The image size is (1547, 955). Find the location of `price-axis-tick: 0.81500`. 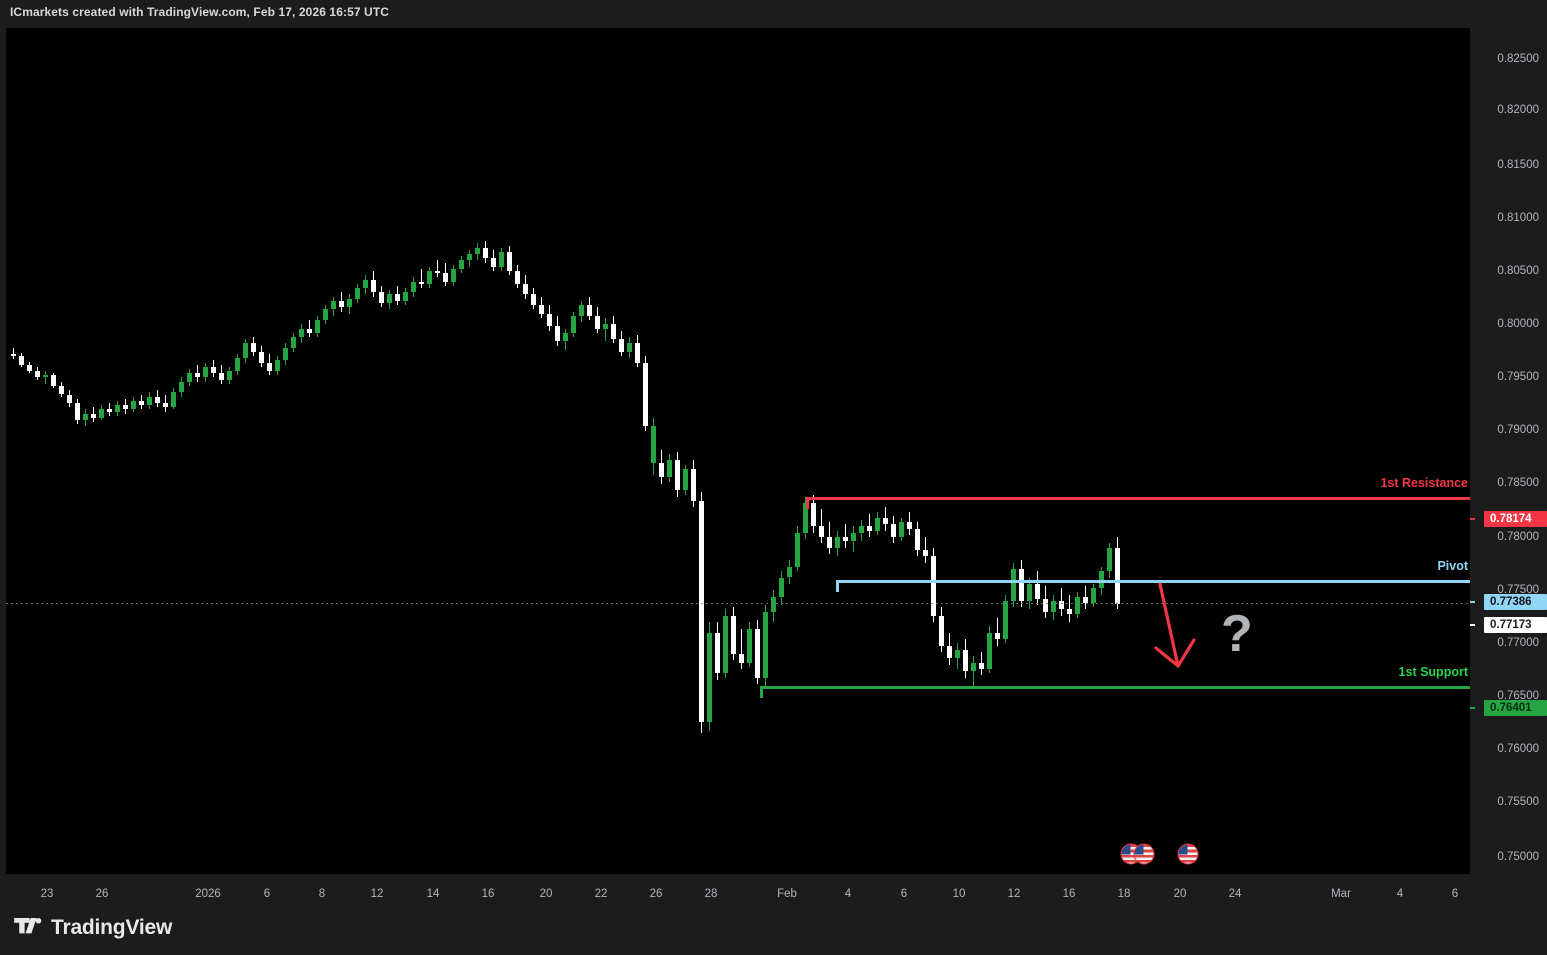

price-axis-tick: 0.81500 is located at coordinates (1518, 165).